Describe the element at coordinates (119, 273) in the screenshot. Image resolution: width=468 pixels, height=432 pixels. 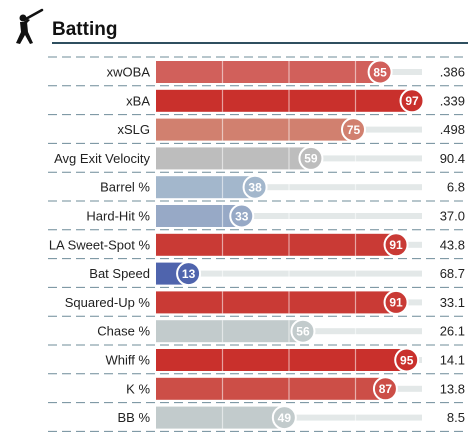
I see `metric-label-bat-speed: Bat Speed` at that location.